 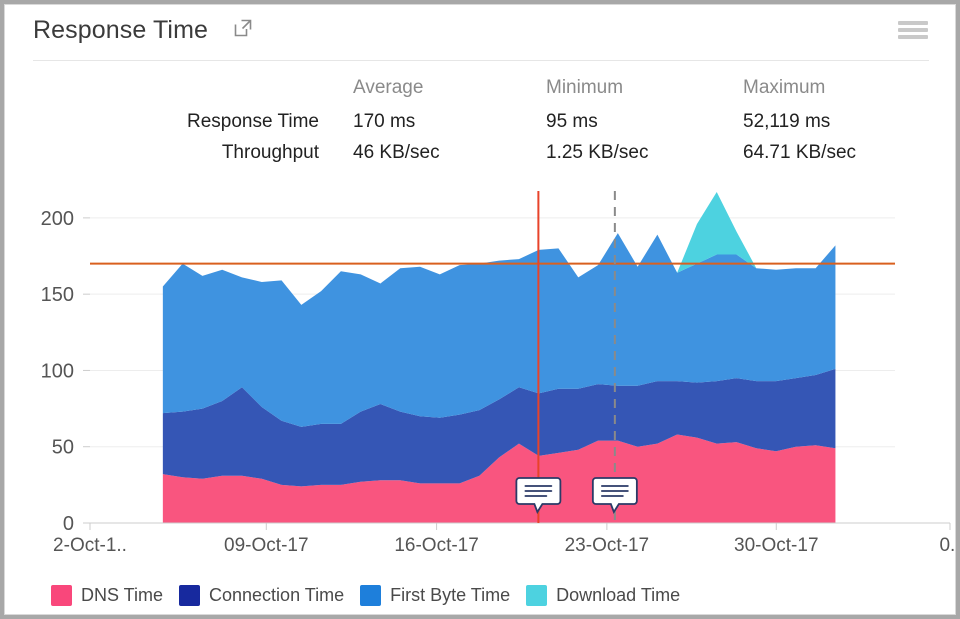 What do you see at coordinates (499, 248) in the screenshot?
I see `series-area-download-time` at bounding box center [499, 248].